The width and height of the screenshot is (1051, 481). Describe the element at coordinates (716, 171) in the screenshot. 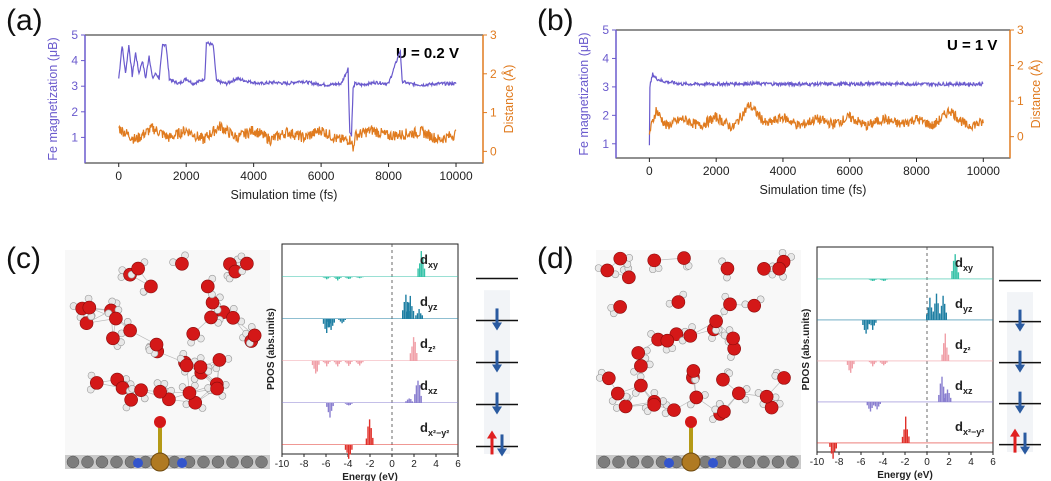

I see `x-tick-label: 2000` at that location.